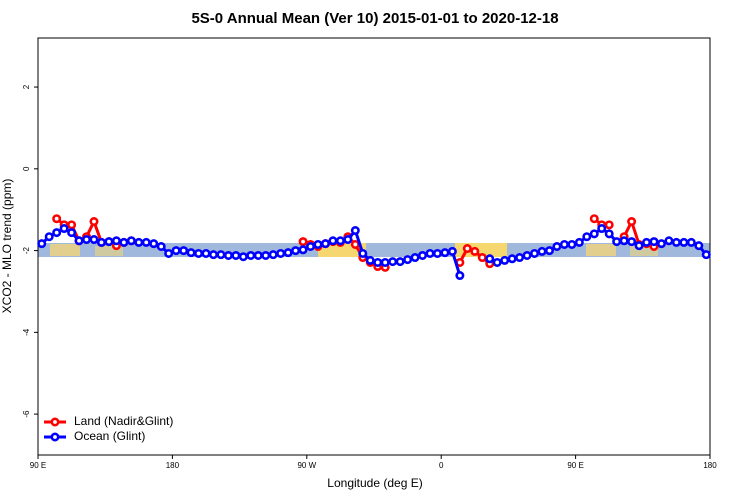 The image size is (750, 500). I want to click on legend: Land (Nadir&Glint)Ocean (Glint), so click(108, 428).